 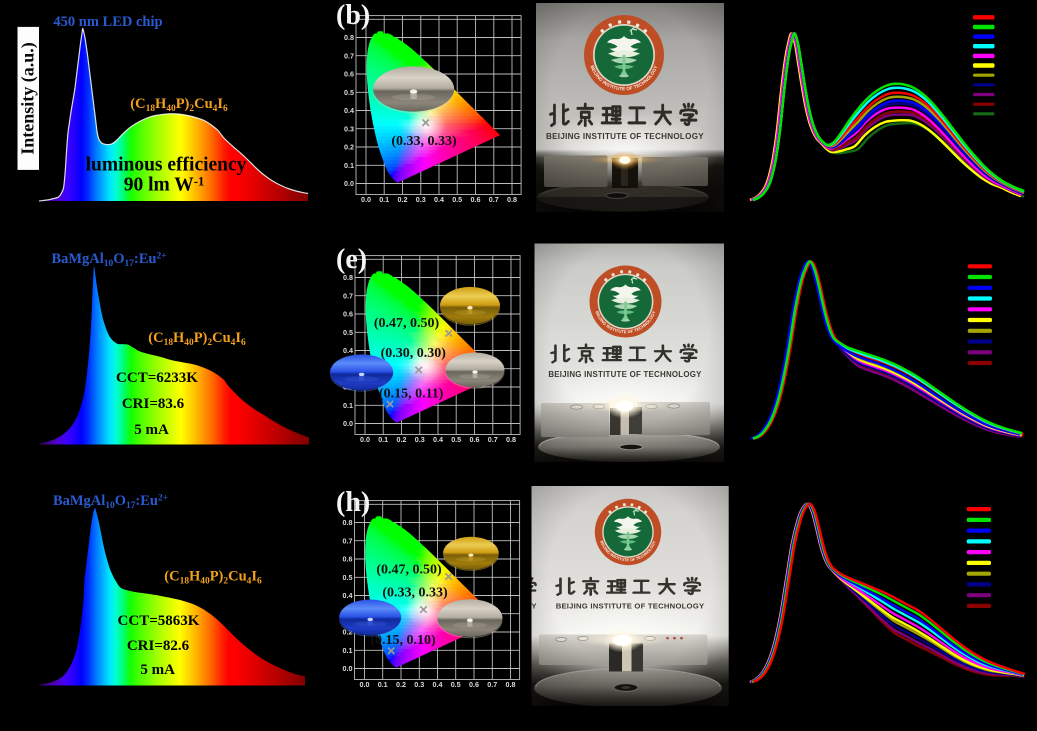 I want to click on svg-text: CCT=5863K, so click(x=159, y=621).